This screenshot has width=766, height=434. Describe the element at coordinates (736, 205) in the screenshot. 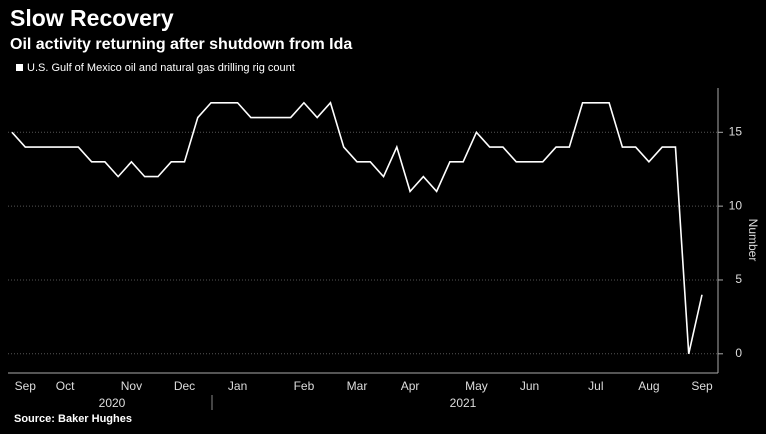

I see `y-tick-label: 10` at that location.